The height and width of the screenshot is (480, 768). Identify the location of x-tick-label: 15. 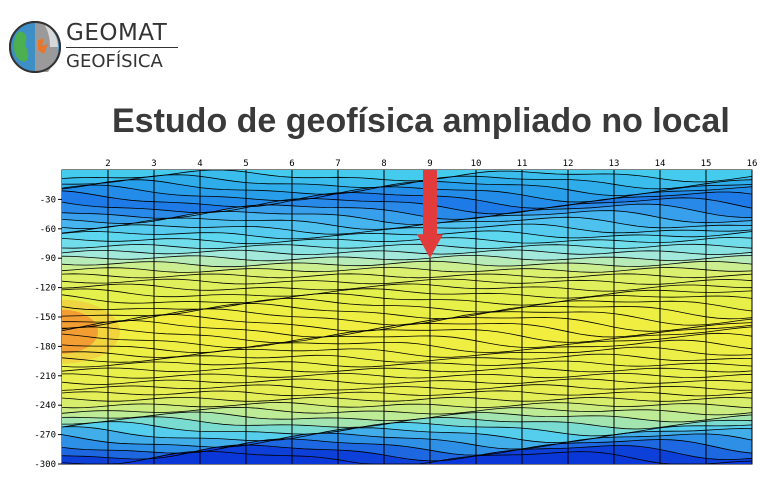
(706, 164).